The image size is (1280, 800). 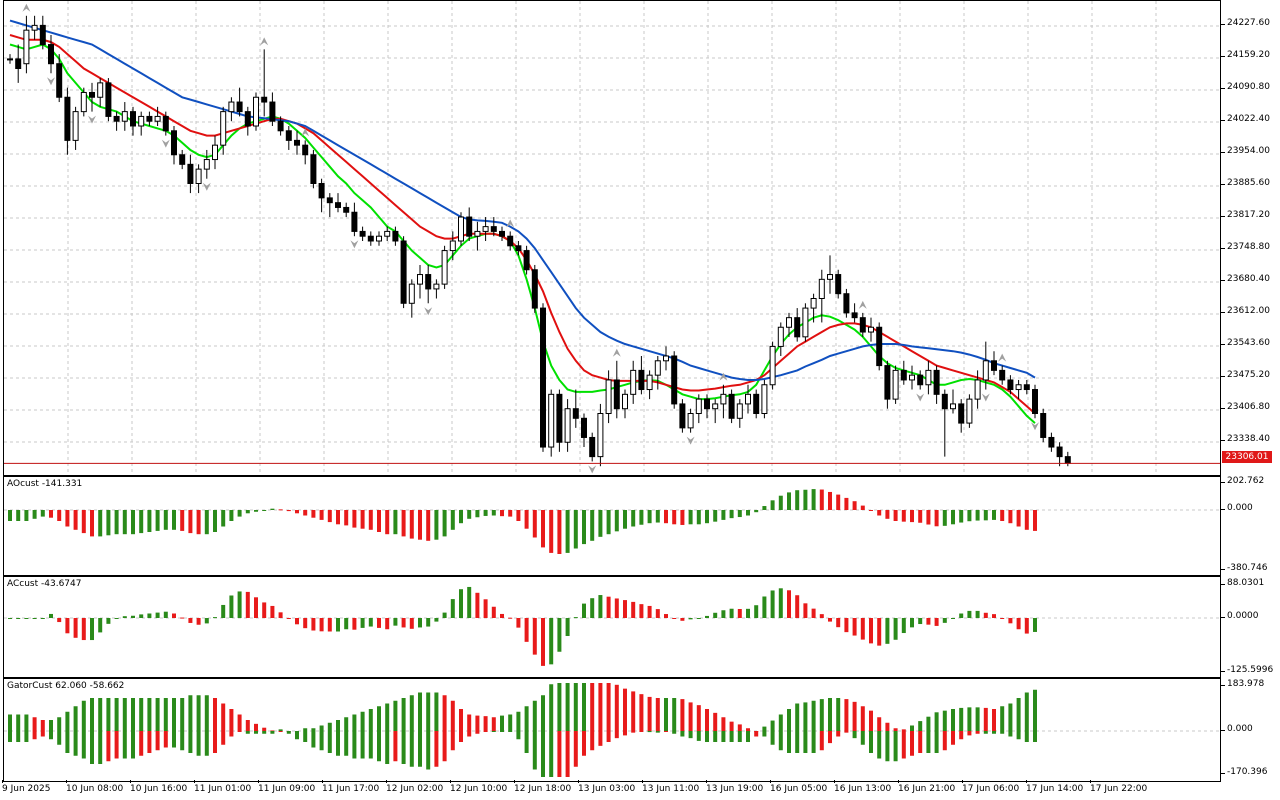 What do you see at coordinates (612, 627) in the screenshot?
I see `ac-indicator-pane: ACcust -43.6747` at bounding box center [612, 627].